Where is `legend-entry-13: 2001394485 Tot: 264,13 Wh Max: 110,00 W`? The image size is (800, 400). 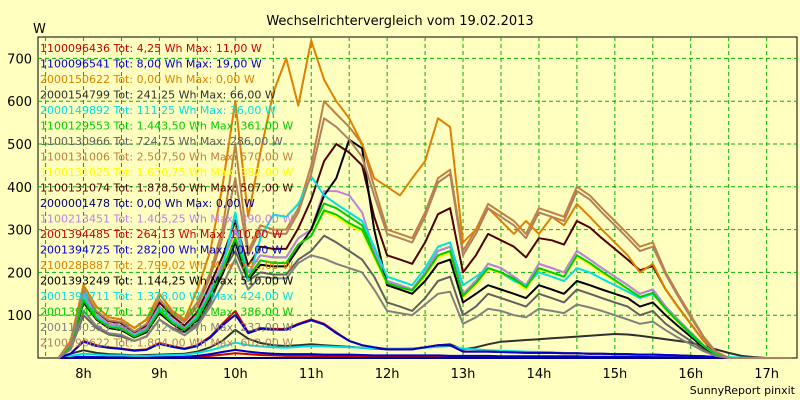
legend-entry-13: 2001394485 Tot: 264,13 Wh Max: 110,00 W is located at coordinates (161, 234).